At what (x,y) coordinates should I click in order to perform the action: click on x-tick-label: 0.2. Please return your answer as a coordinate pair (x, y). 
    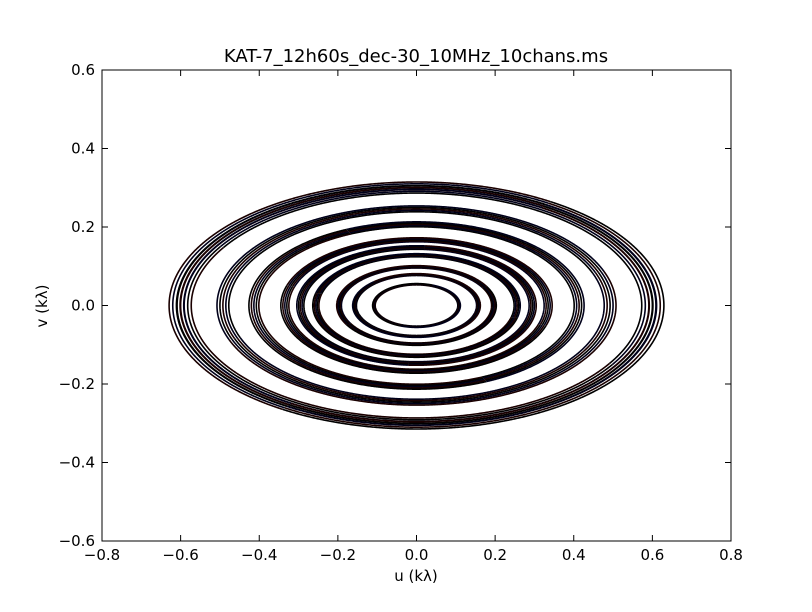
    Looking at the image, I should click on (495, 555).